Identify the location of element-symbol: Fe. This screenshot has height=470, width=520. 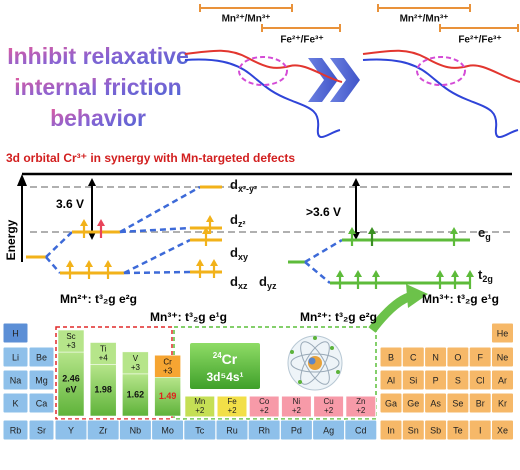
(232, 401).